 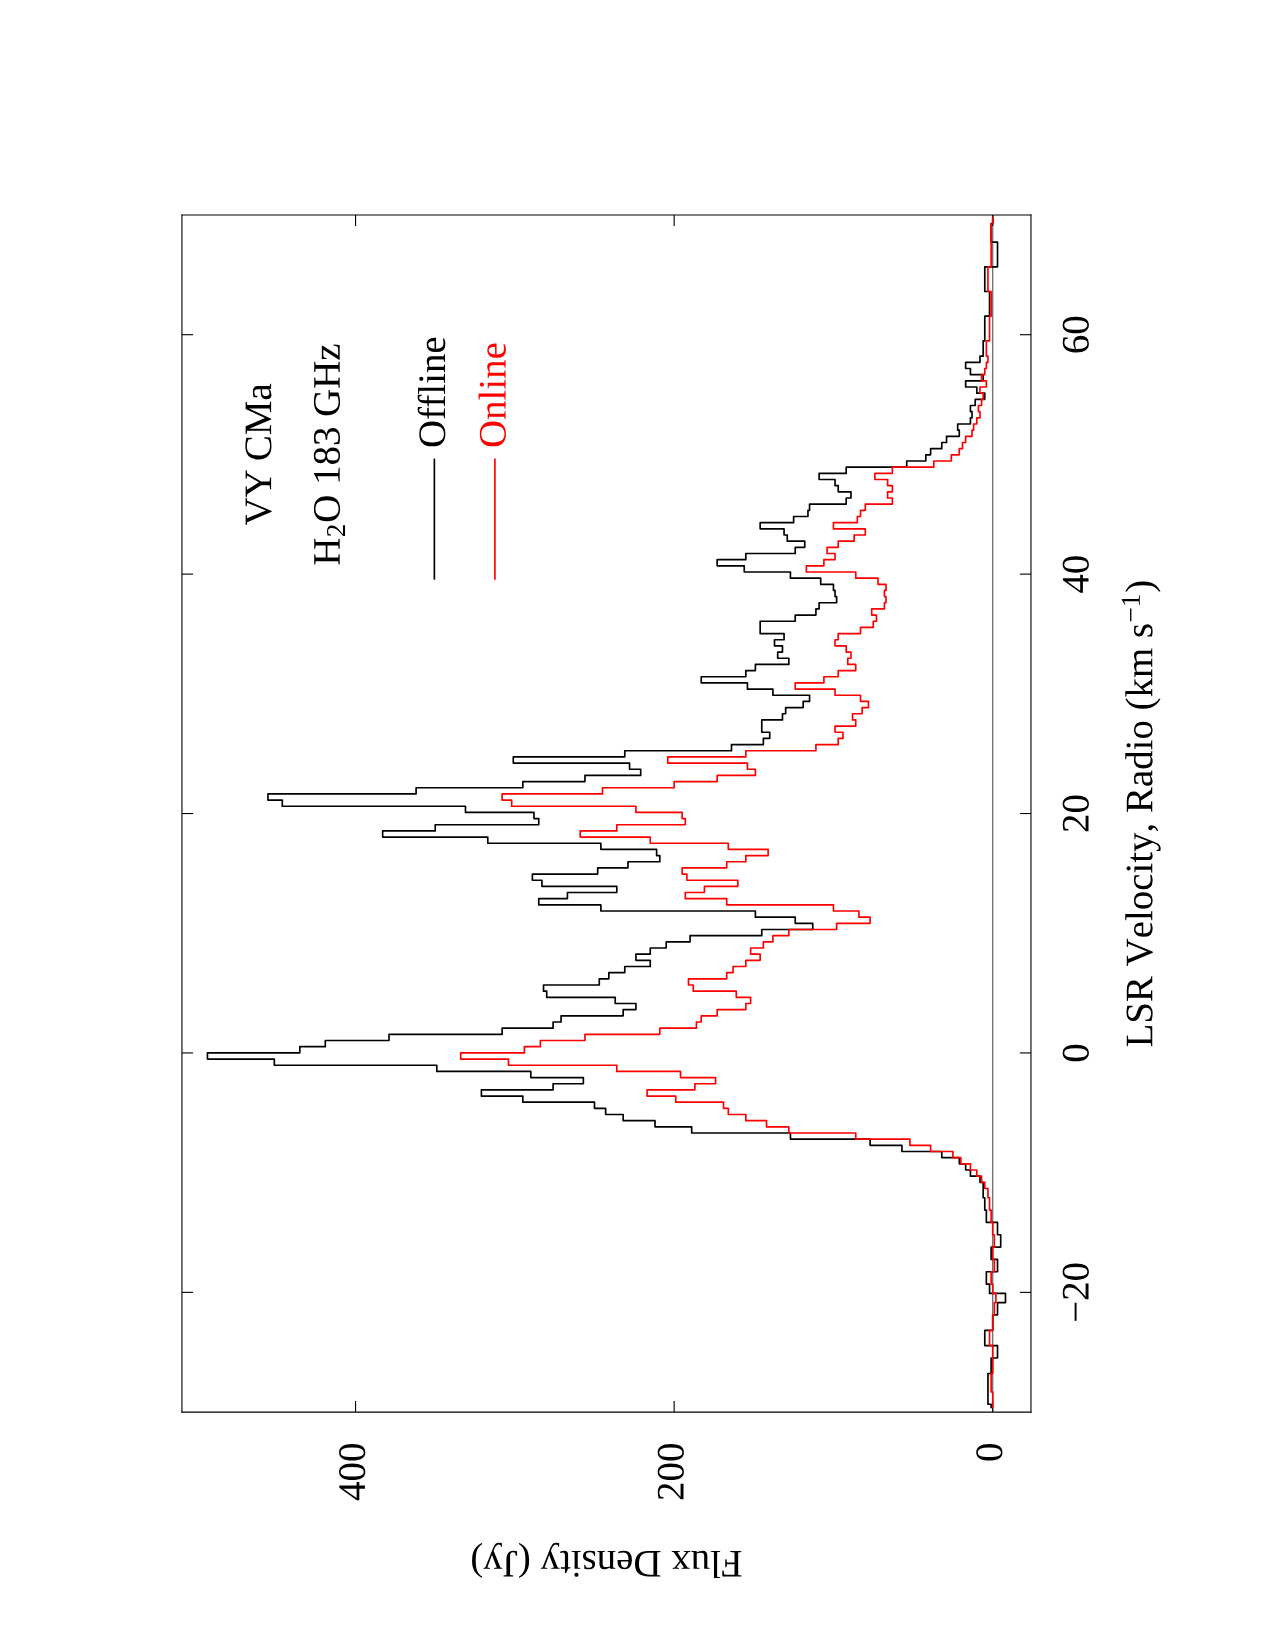 What do you see at coordinates (1075, 813) in the screenshot?
I see `y-tick-label: 20` at bounding box center [1075, 813].